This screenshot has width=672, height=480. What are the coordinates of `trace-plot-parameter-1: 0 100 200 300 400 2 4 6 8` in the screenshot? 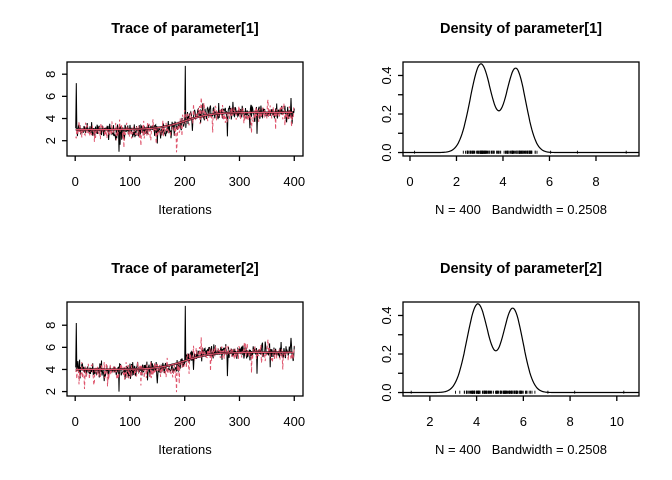 It's located at (174, 125).